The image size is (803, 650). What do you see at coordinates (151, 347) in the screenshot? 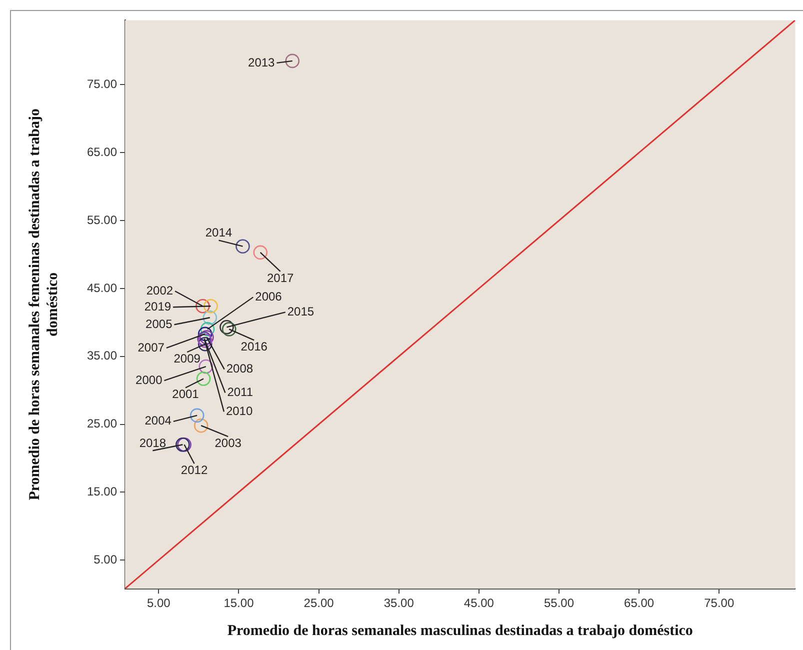
I see `annotation: 2007` at bounding box center [151, 347].